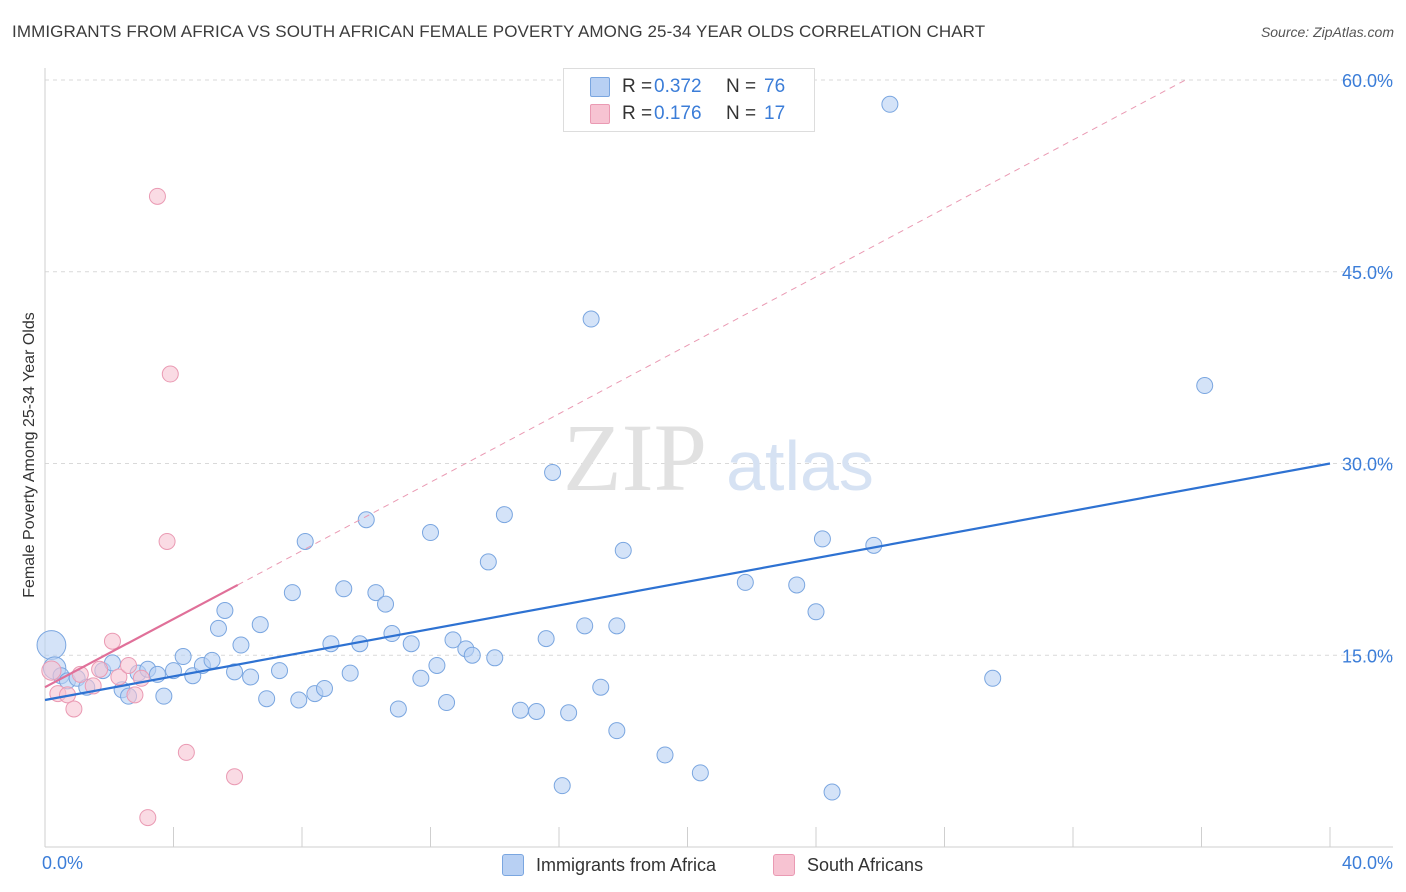  I want to click on legend-label-immigrants: Immigrants from Africa, so click(626, 864).